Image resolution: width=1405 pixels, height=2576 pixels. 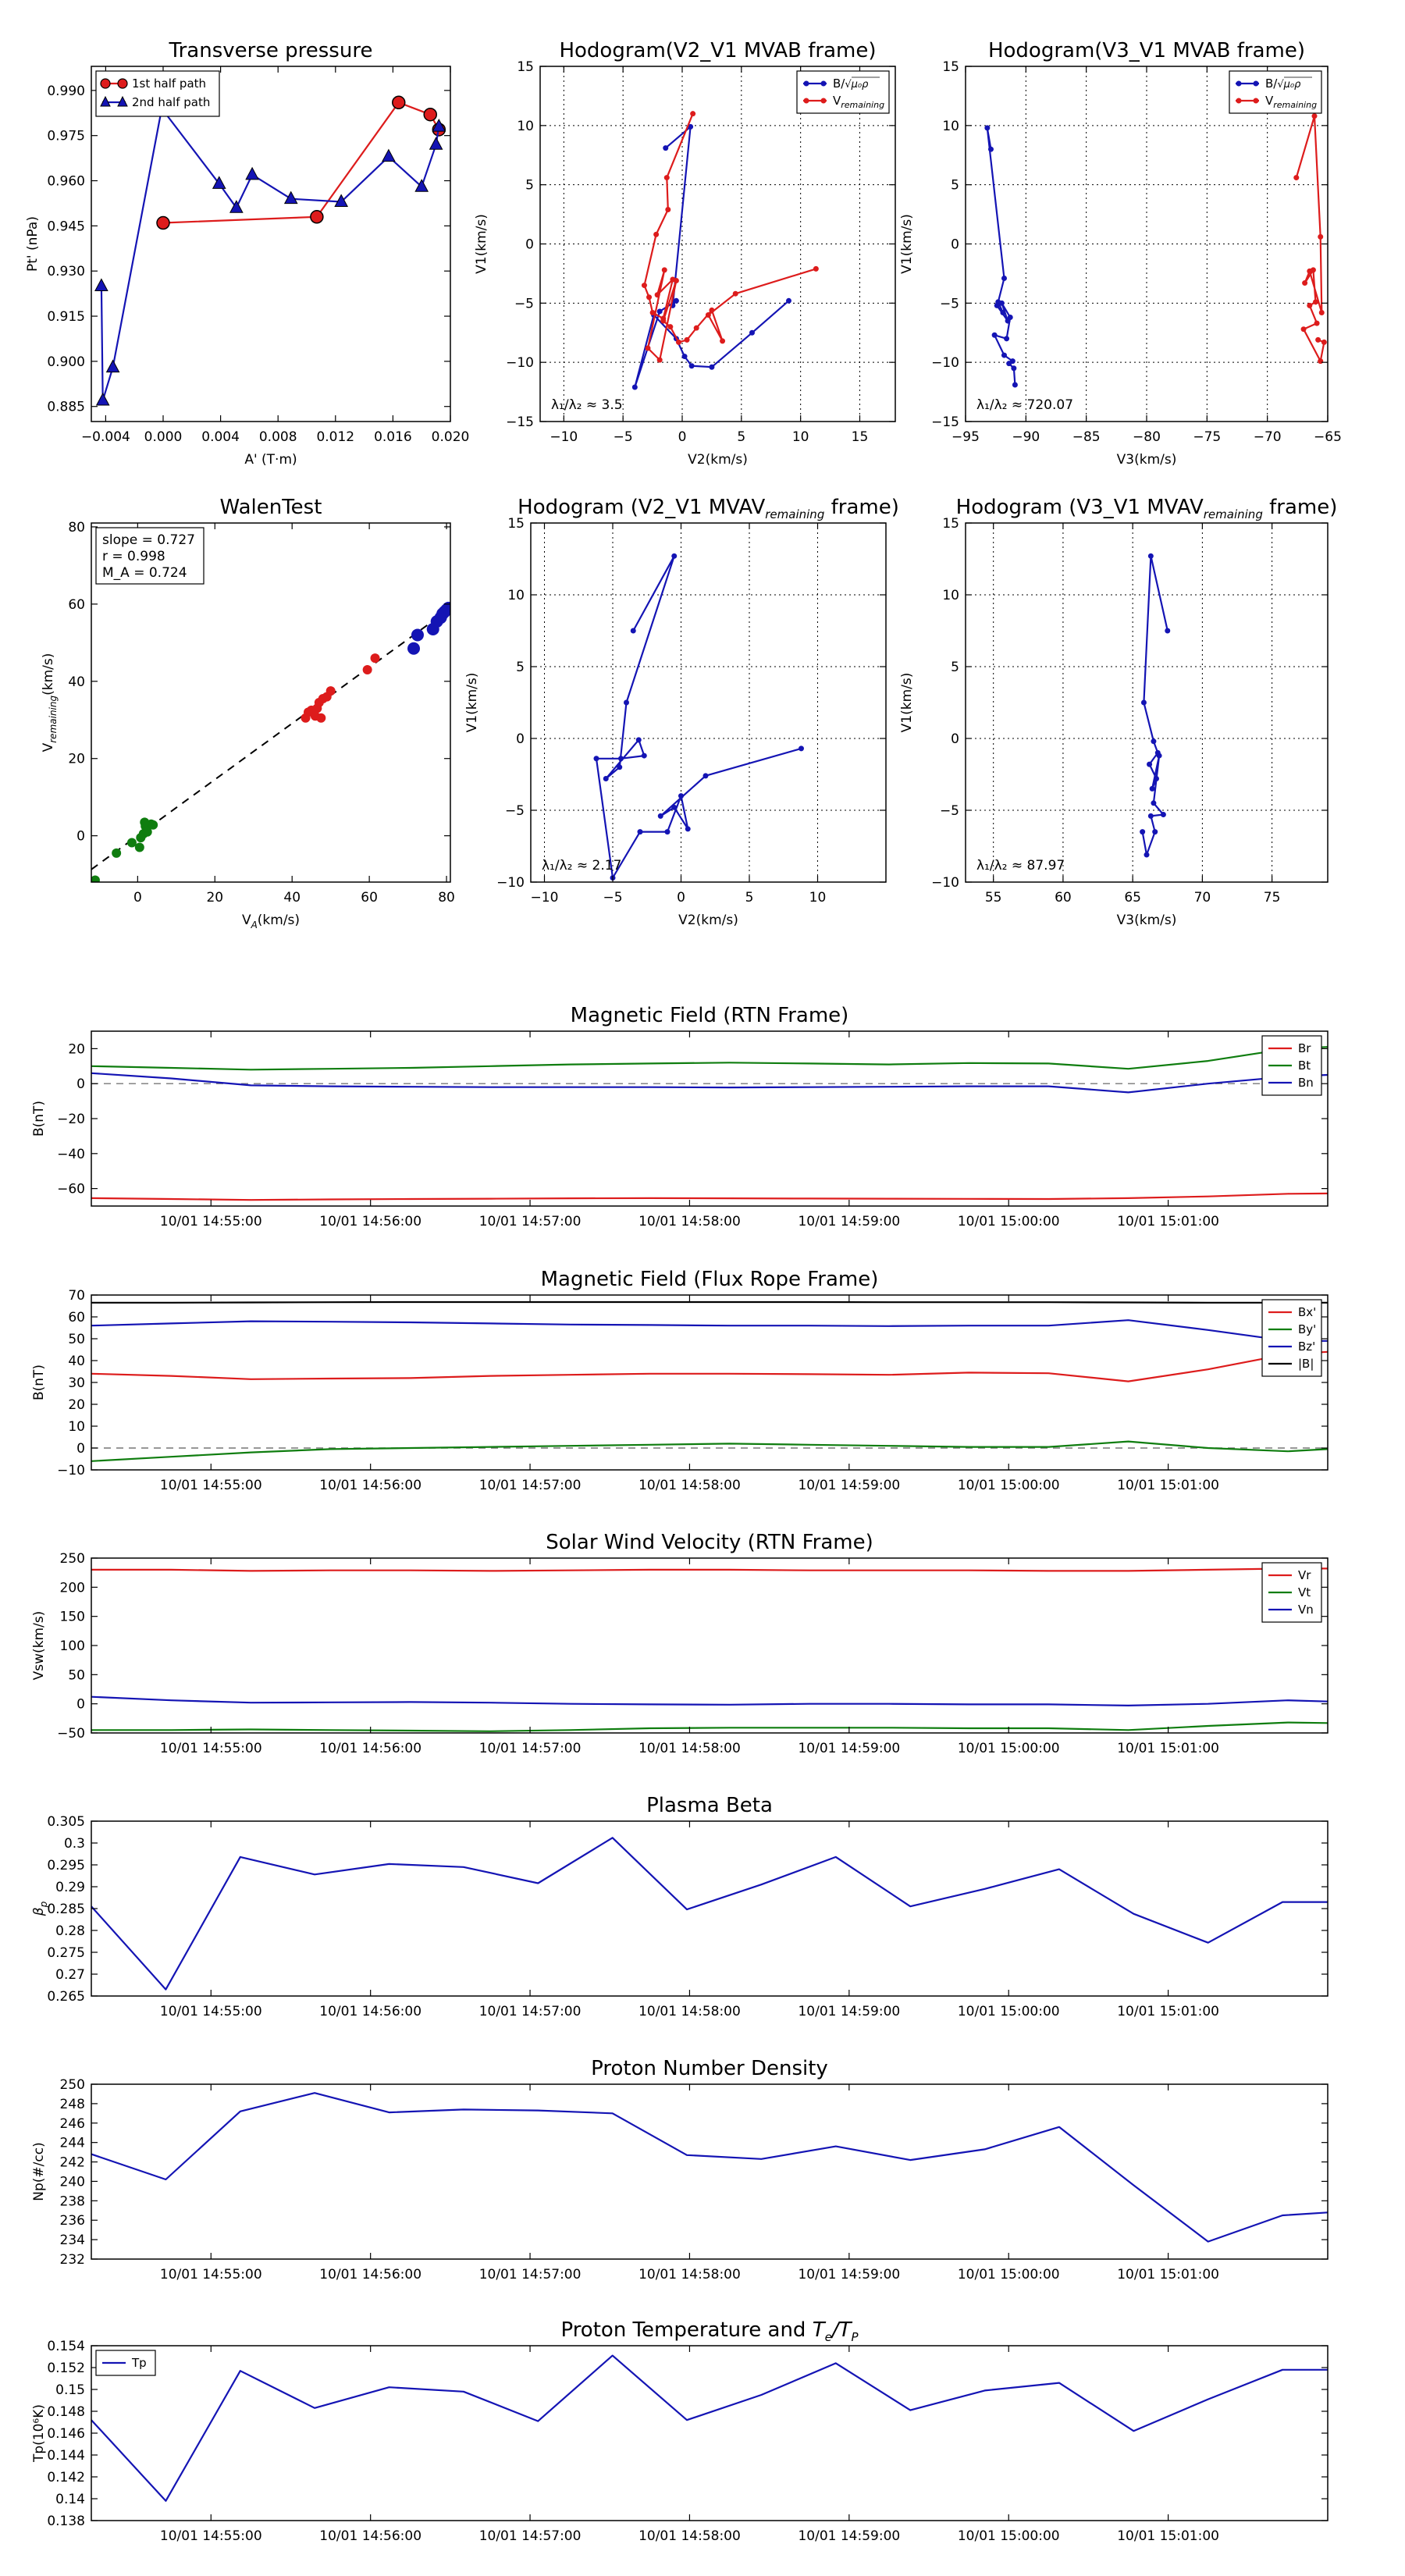 I want to click on legend-label: 1st half path, so click(x=169, y=83).